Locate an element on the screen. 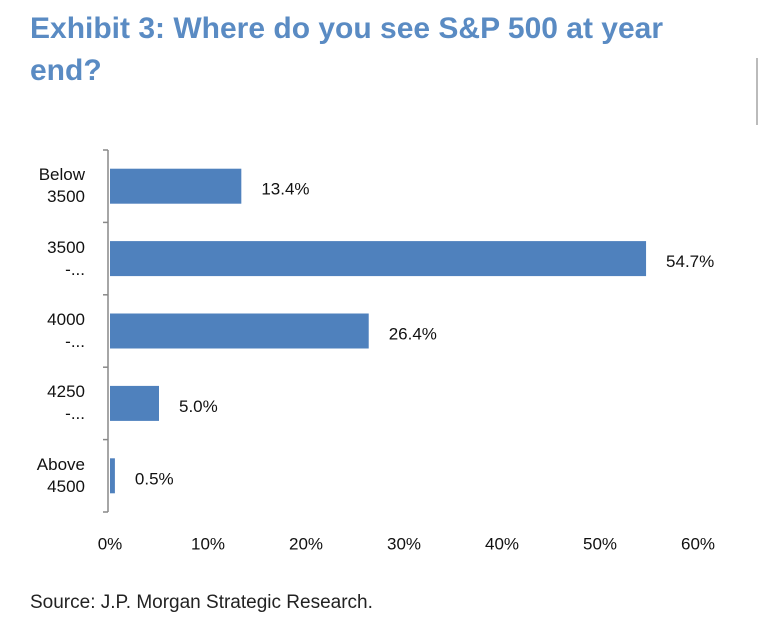  x-tick-label: 20% is located at coordinates (306, 543).